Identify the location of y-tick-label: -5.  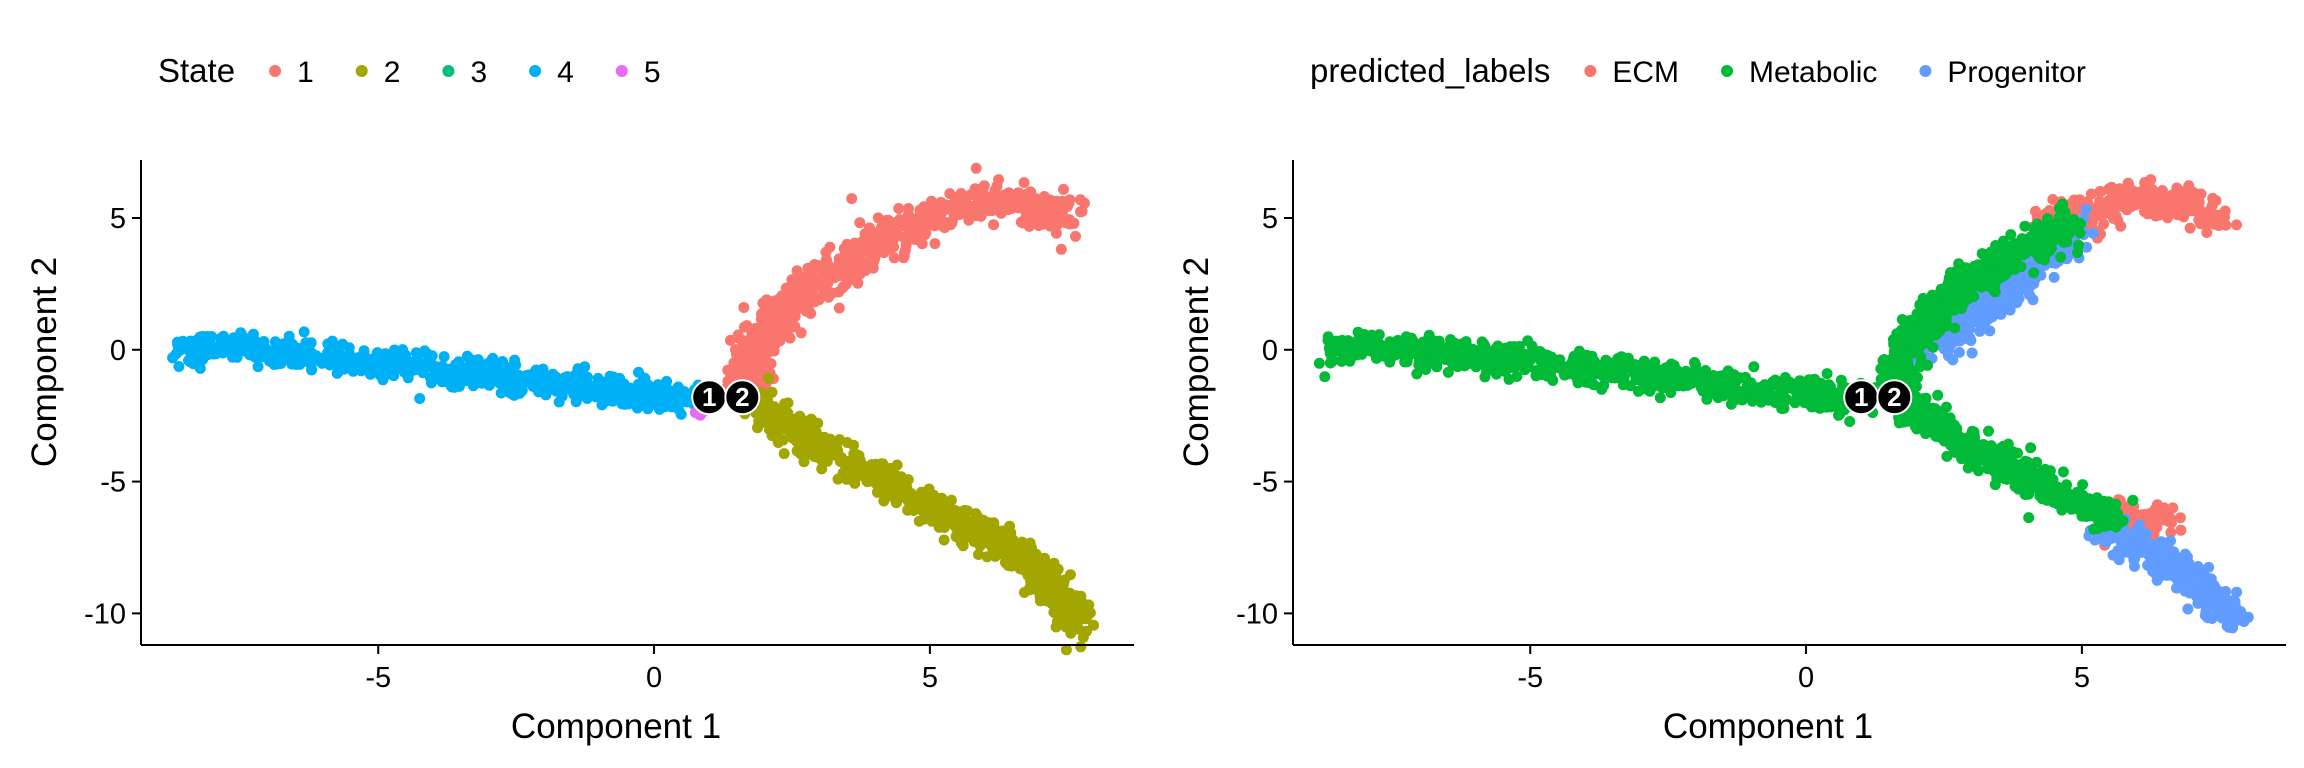
(113, 483).